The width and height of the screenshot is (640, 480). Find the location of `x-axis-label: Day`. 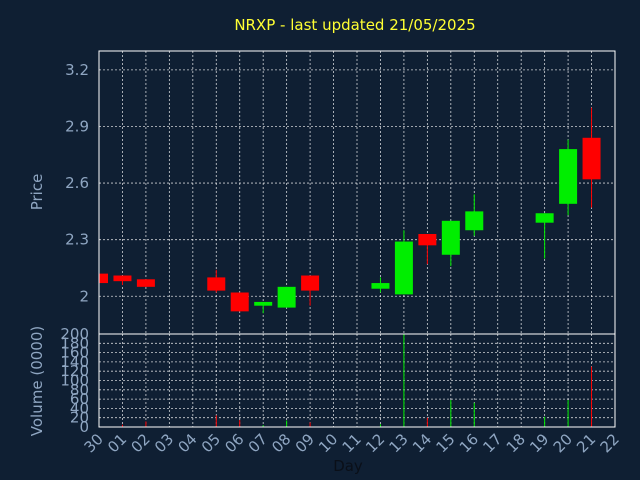

x-axis-label: Day is located at coordinates (348, 466).